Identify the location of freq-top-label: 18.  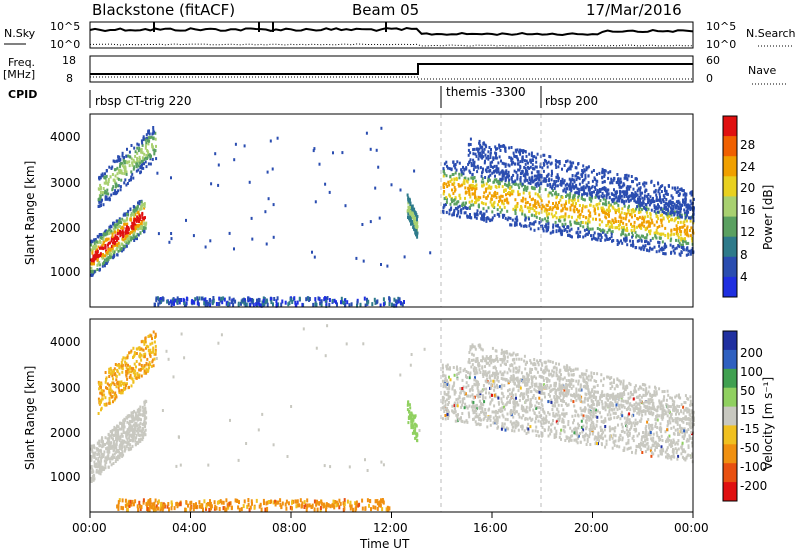
(69, 60).